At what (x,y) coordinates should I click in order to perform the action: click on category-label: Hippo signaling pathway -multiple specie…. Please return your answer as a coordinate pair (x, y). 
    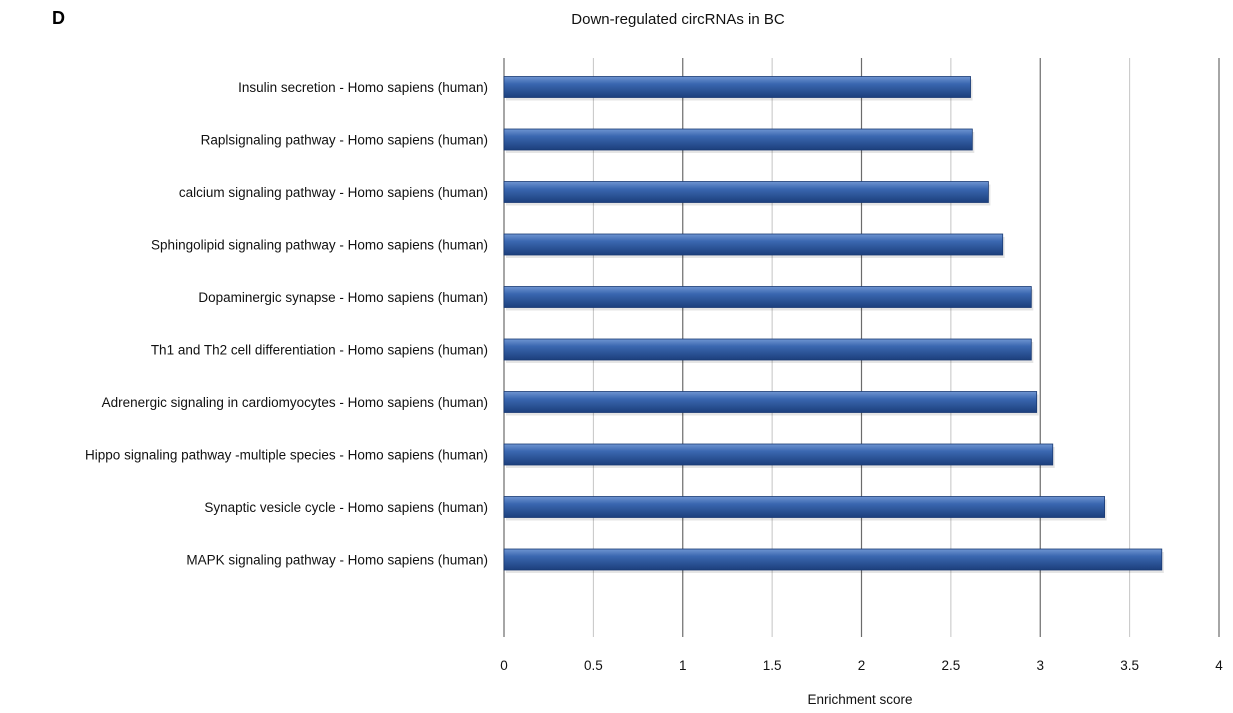
    Looking at the image, I should click on (286, 455).